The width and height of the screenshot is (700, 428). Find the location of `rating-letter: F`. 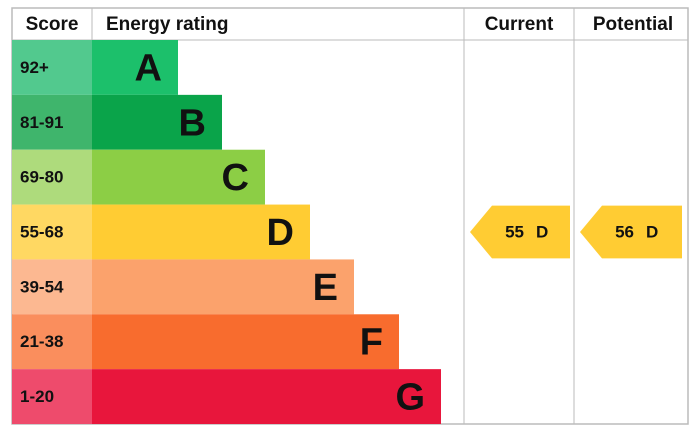

rating-letter: F is located at coordinates (371, 343).